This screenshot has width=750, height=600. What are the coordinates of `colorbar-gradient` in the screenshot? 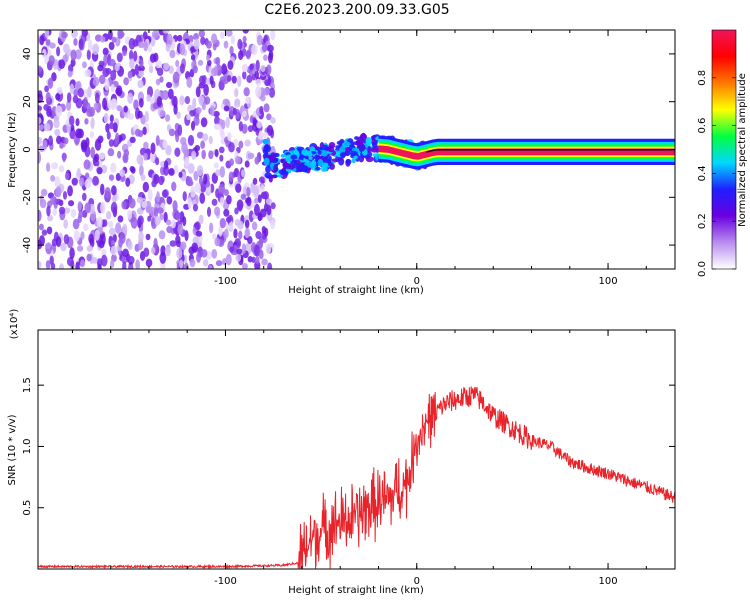 It's located at (724, 149).